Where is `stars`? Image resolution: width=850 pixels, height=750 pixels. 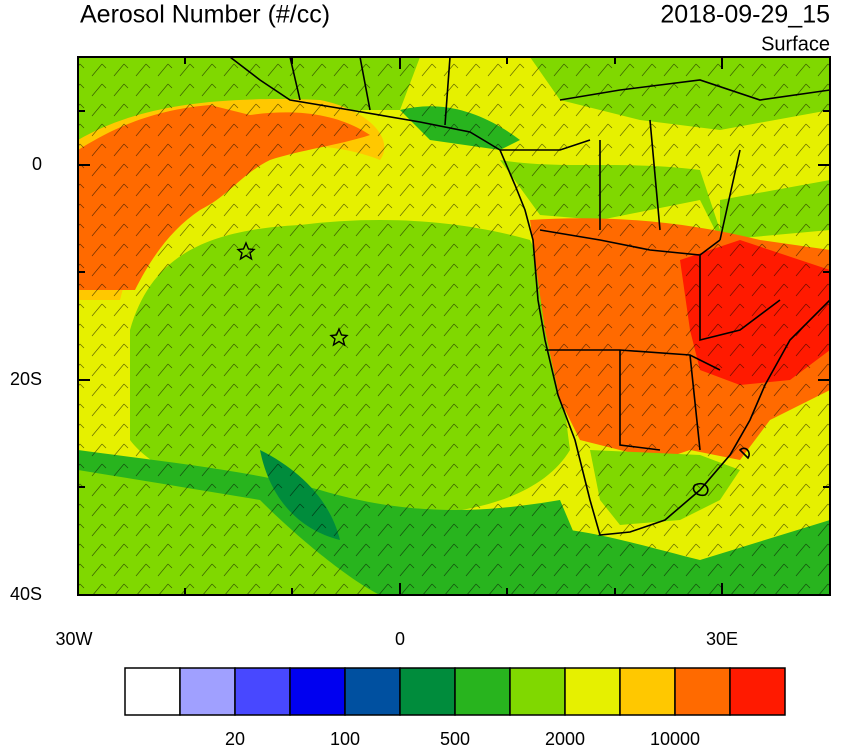 stars is located at coordinates (292, 294).